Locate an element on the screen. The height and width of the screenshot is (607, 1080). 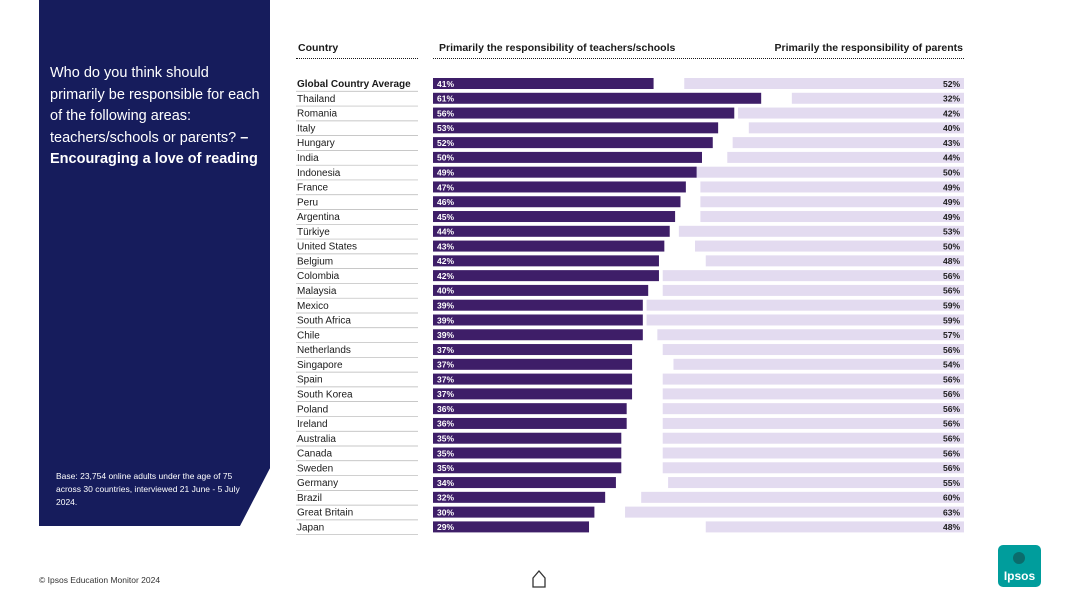
teachers-bar-italy is located at coordinates (576, 128).